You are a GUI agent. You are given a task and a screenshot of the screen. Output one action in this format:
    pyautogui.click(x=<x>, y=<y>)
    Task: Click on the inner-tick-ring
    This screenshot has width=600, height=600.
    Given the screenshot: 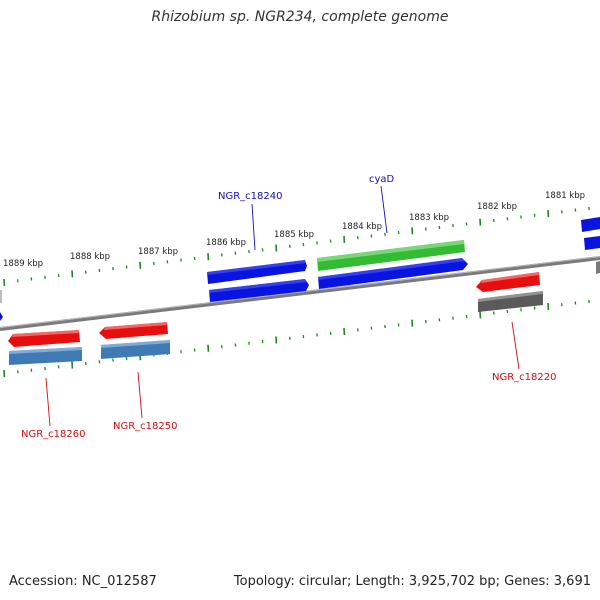 What is the action you would take?
    pyautogui.click(x=296, y=338)
    